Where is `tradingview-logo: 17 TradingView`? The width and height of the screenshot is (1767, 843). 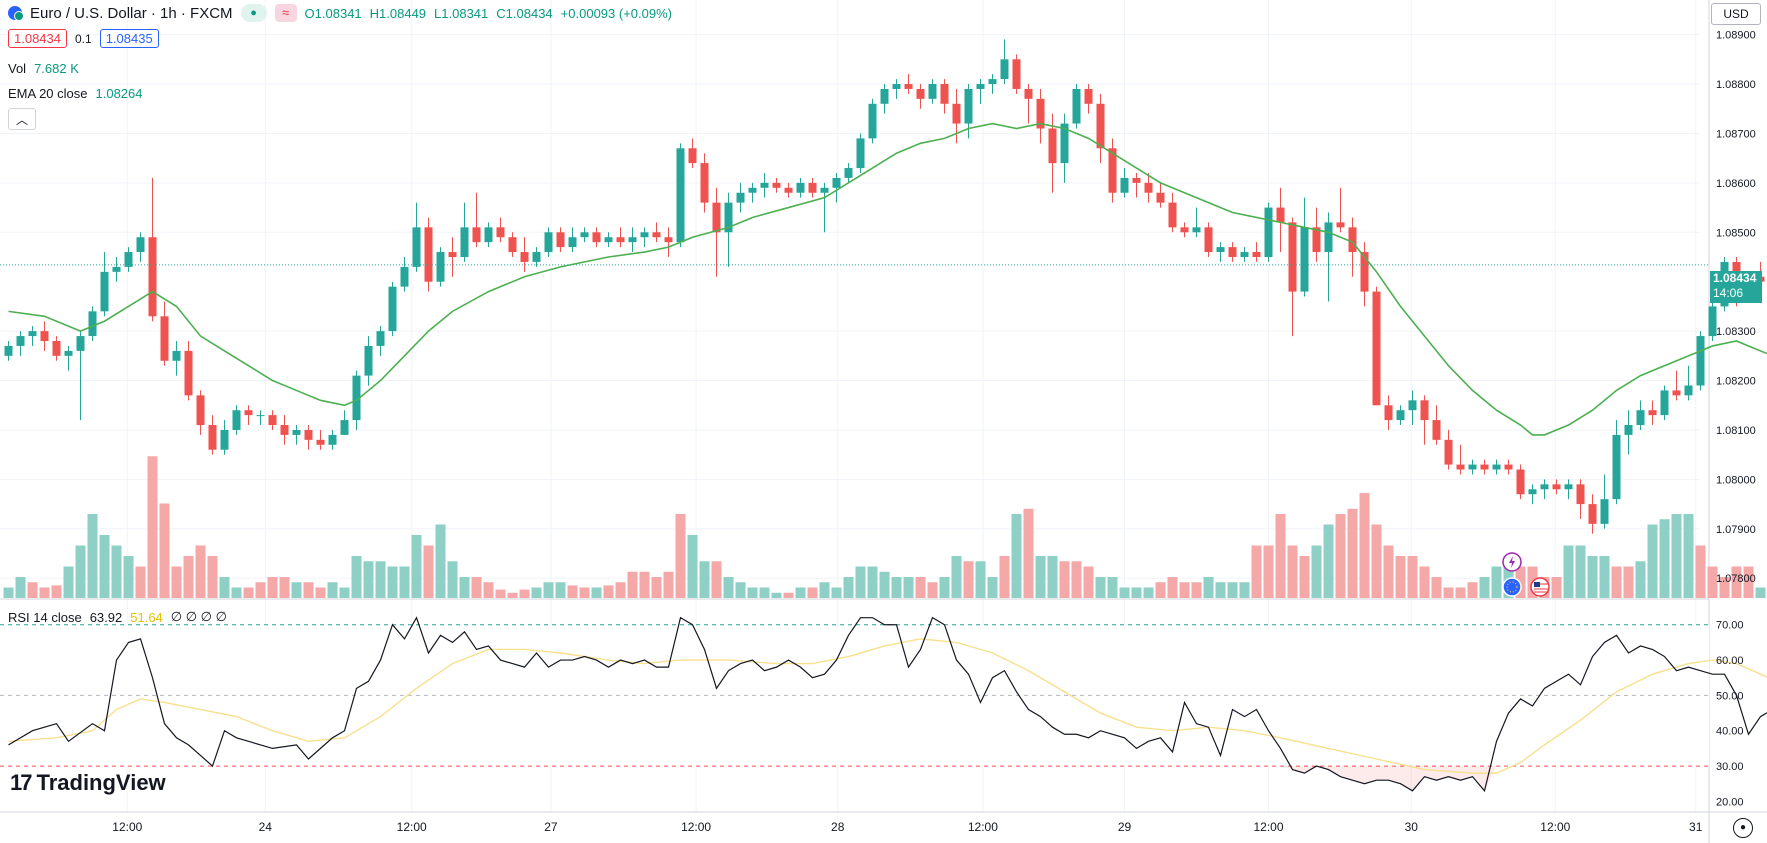 tradingview-logo: 17 TradingView is located at coordinates (88, 783).